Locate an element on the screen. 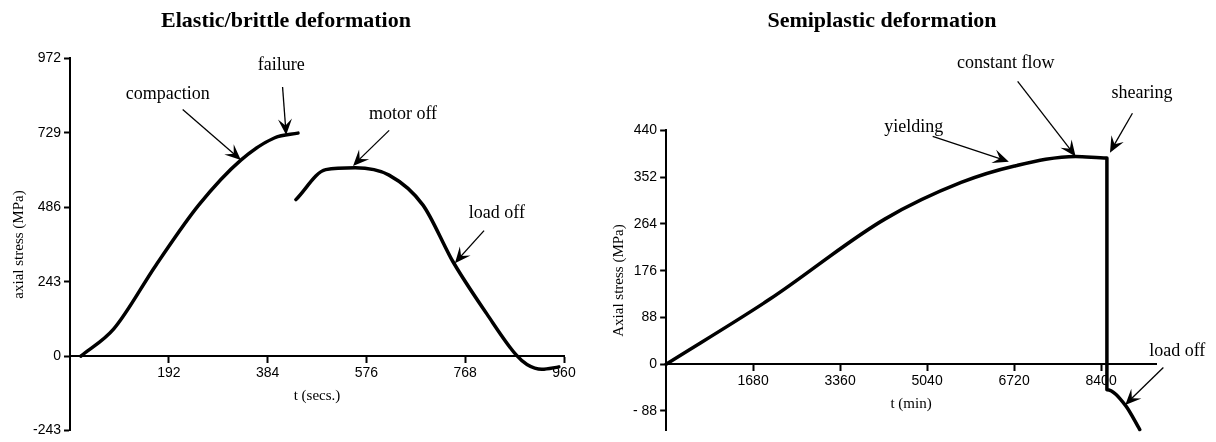 The image size is (1216, 442). y-tick-label: 352 is located at coordinates (645, 176).